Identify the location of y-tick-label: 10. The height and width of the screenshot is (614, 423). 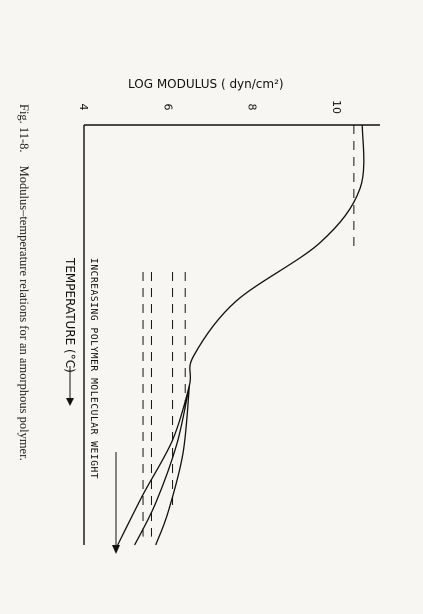
(336, 107).